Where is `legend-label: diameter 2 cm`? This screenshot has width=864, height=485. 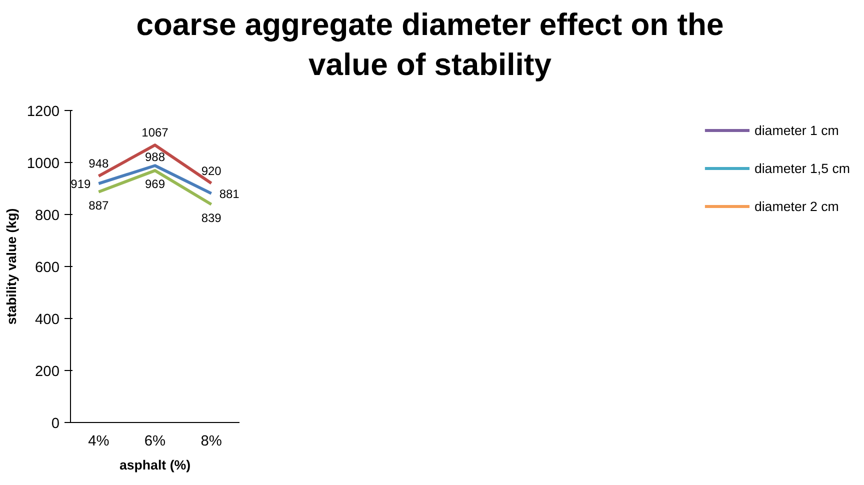 legend-label: diameter 2 cm is located at coordinates (796, 206).